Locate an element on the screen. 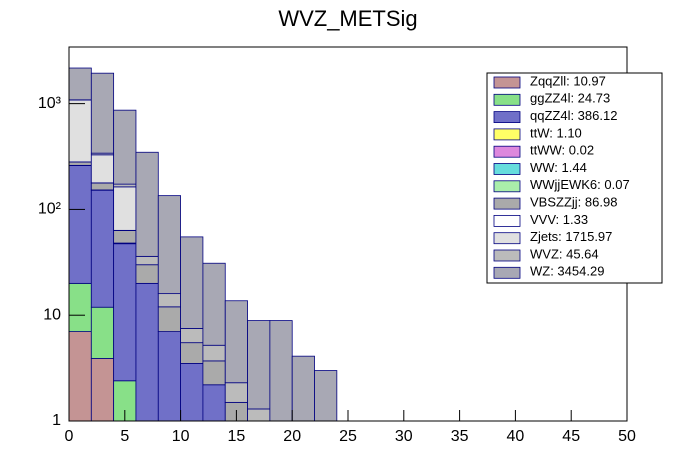  x-tick-label: 15 is located at coordinates (237, 436).